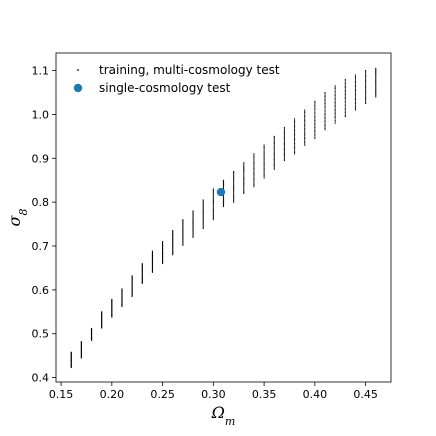 The image size is (436, 436). Describe the element at coordinates (112, 394) in the screenshot. I see `x-tick-label: 0.20` at that location.